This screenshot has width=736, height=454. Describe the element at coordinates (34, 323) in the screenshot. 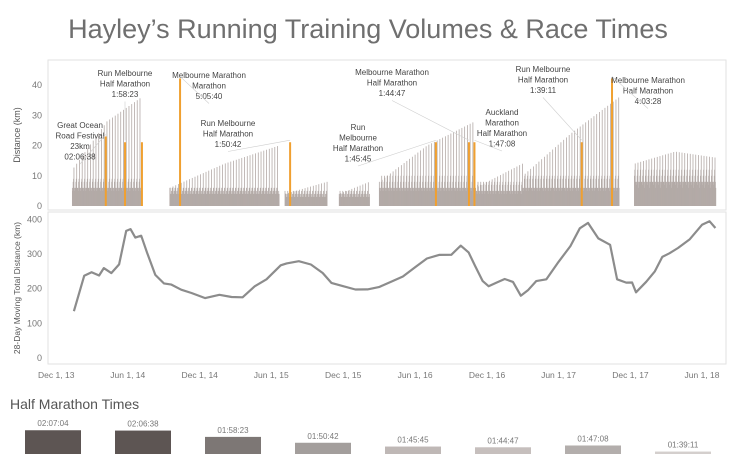

I see `moving-tick-label: 100` at that location.